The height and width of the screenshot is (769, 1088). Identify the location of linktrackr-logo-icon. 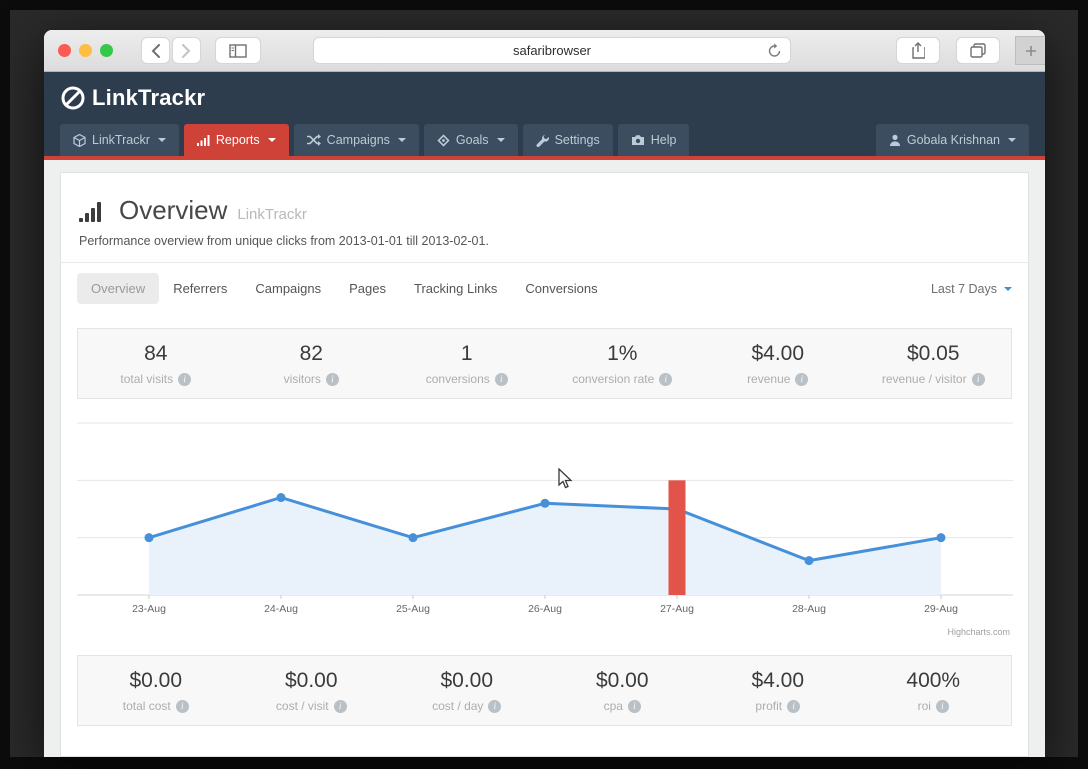
(73, 98).